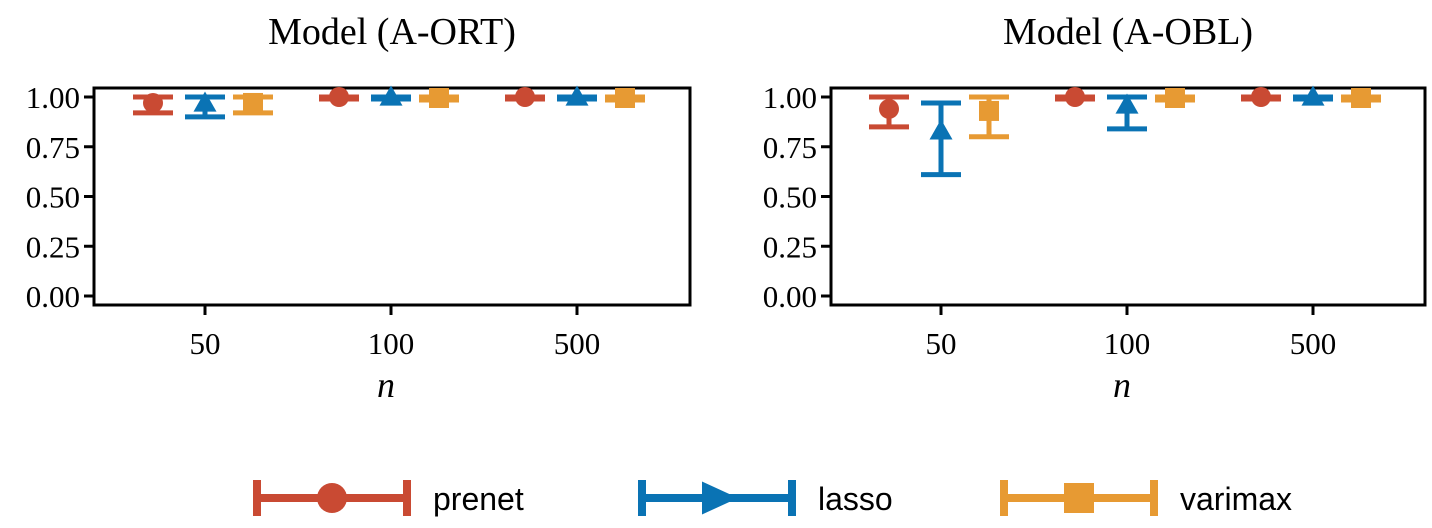 This screenshot has width=1432, height=528. Describe the element at coordinates (1236, 499) in the screenshot. I see `legend-label: varimax` at that location.